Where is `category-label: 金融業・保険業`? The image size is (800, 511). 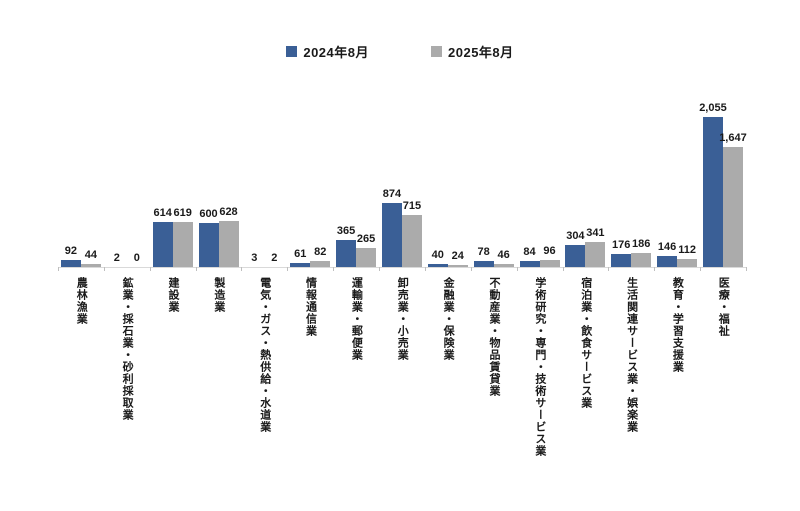
category-label: 金融業・保険業 is located at coordinates (448, 319).